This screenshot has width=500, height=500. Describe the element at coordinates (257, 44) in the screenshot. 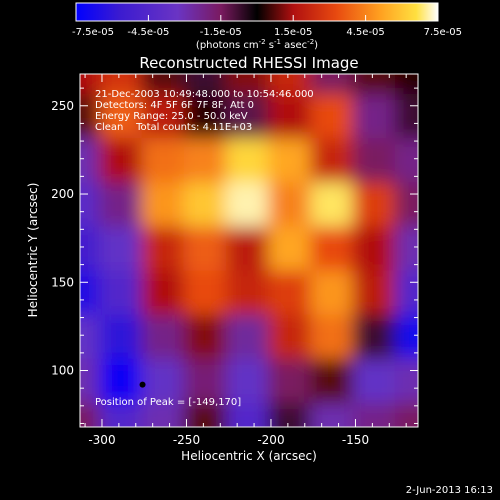

I see `colorbar-unit-label: (photons cm-2 s-1 asec-2)` at that location.